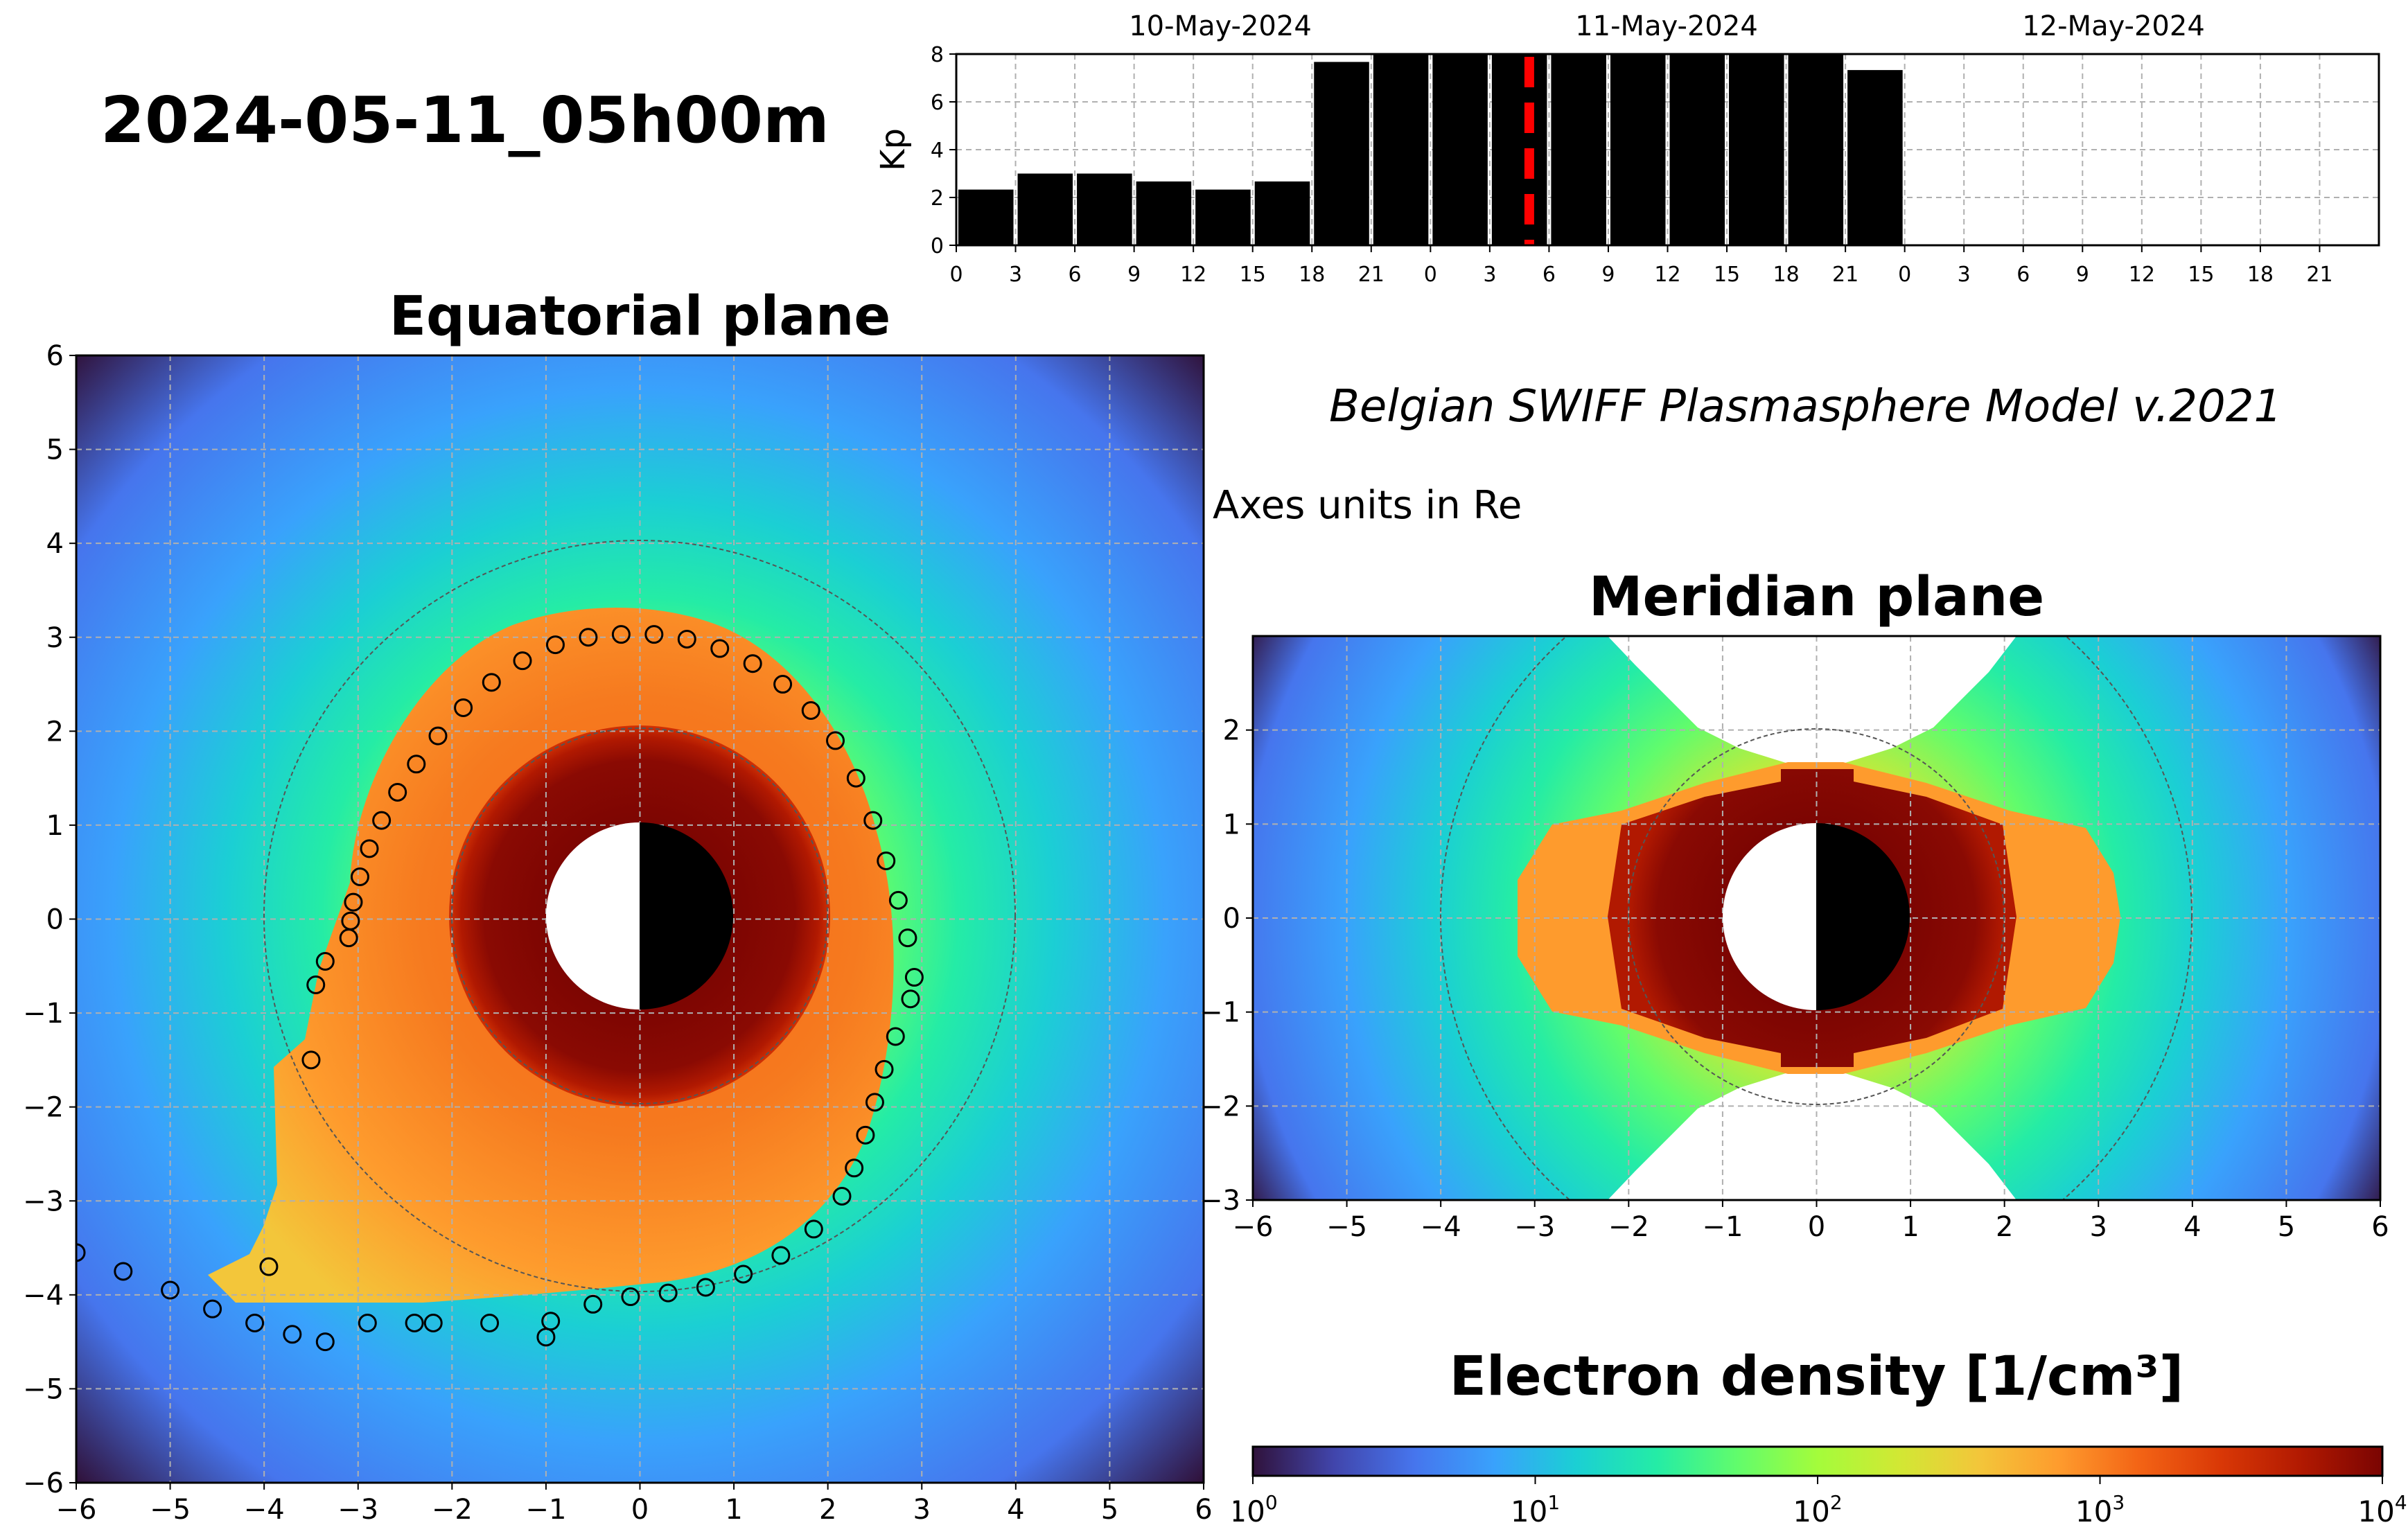 This screenshot has width=2408, height=1534. I want to click on mer-x-tick-label: 5, so click(2286, 1227).